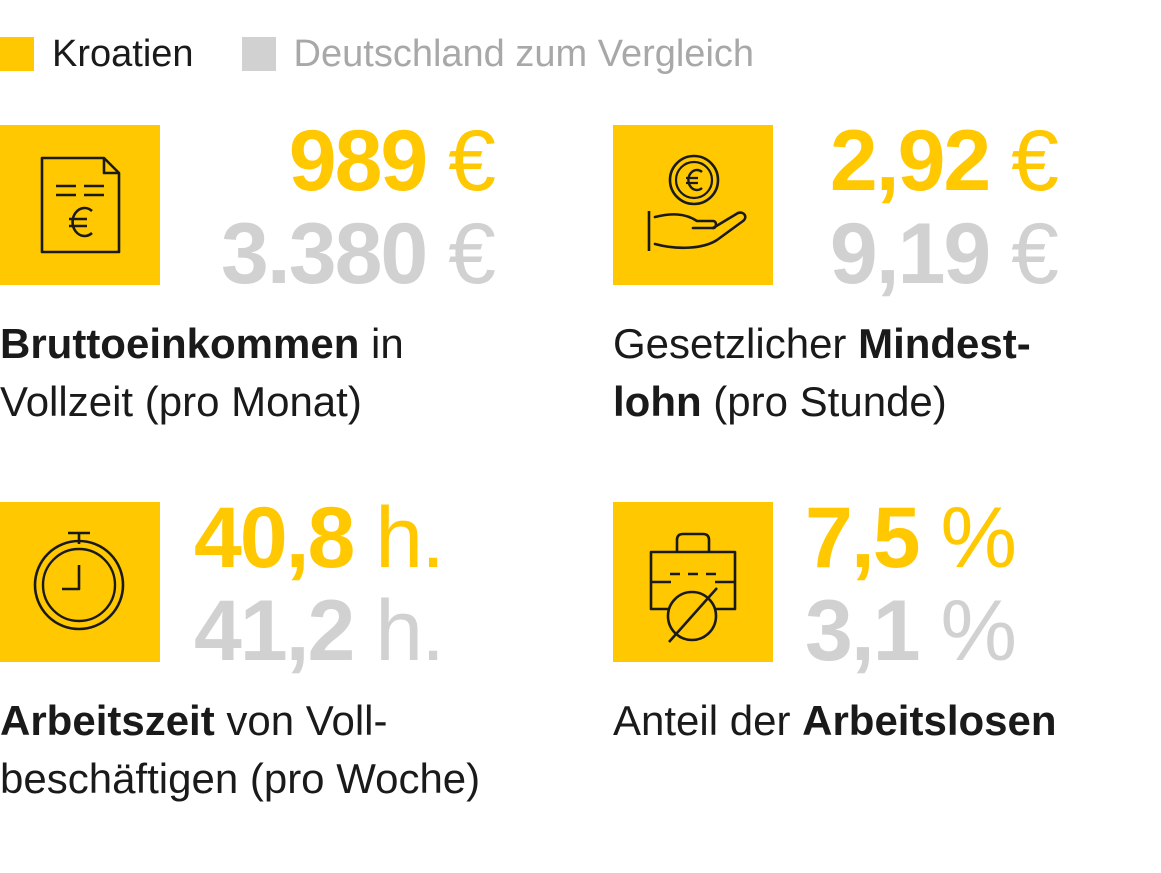  I want to click on wage-label-bold1: Mindest-, so click(944, 343).